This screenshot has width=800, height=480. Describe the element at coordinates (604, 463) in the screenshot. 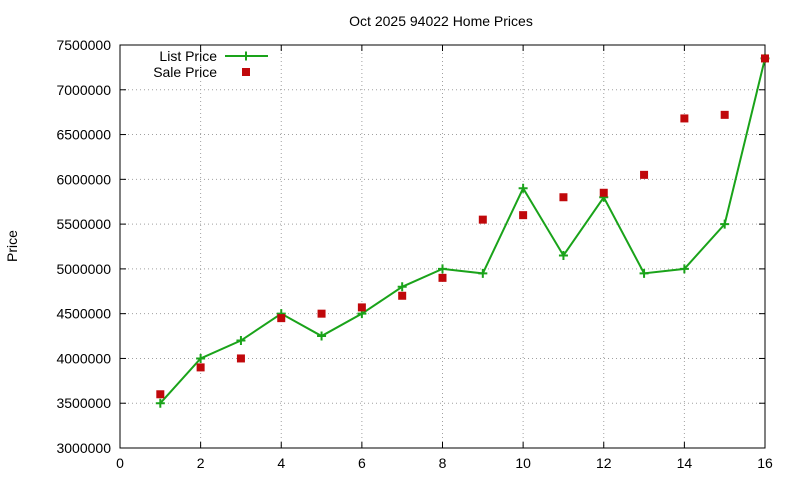

I see `x-tick-label: 12` at that location.